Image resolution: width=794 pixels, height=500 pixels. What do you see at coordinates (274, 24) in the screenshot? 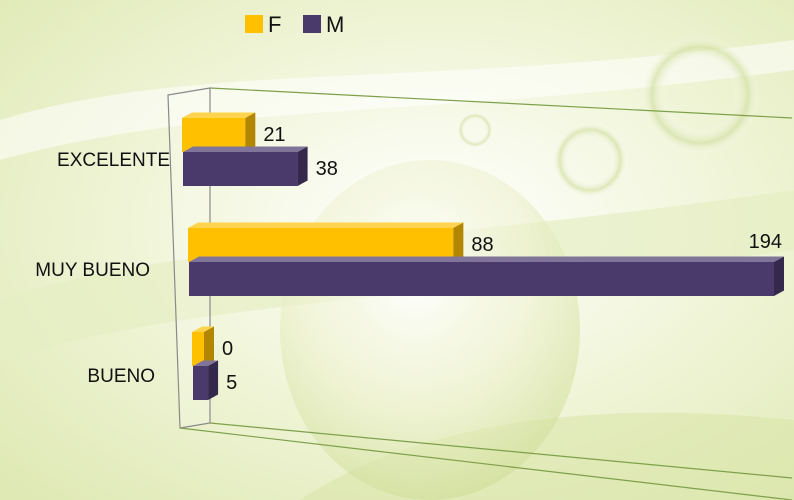
I see `legend-label-f: F` at bounding box center [274, 24].